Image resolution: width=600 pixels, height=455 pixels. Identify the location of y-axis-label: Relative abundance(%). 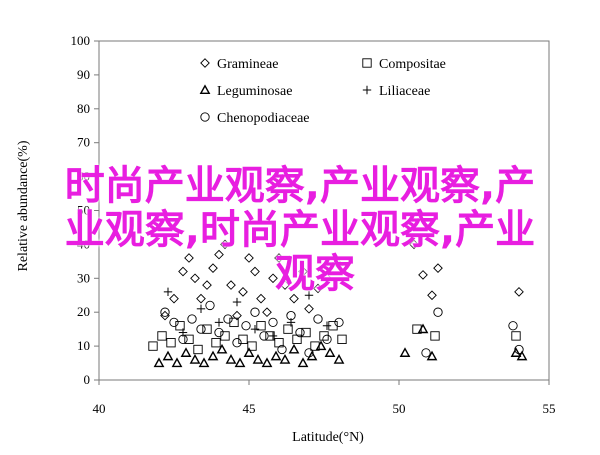
(23, 205).